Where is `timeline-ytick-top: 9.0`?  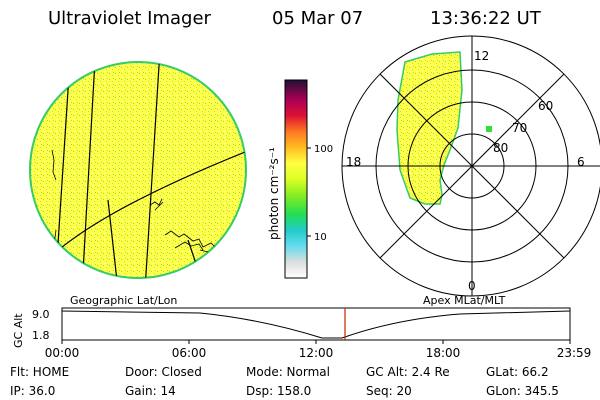 timeline-ytick-top: 9.0 is located at coordinates (41, 314).